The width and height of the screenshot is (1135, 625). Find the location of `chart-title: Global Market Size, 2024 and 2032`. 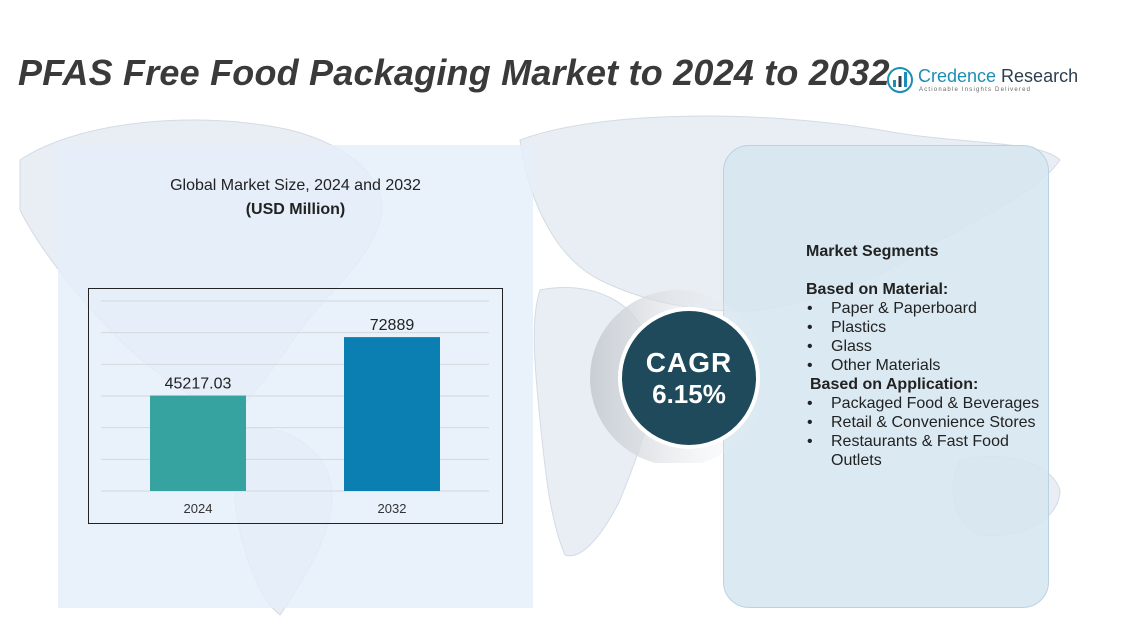

chart-title: Global Market Size, 2024 and 2032 is located at coordinates (295, 185).